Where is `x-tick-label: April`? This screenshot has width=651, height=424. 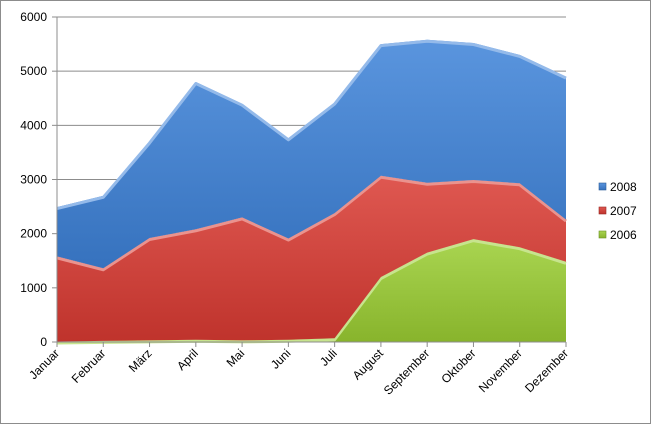
x-tick-label: April is located at coordinates (187, 359).